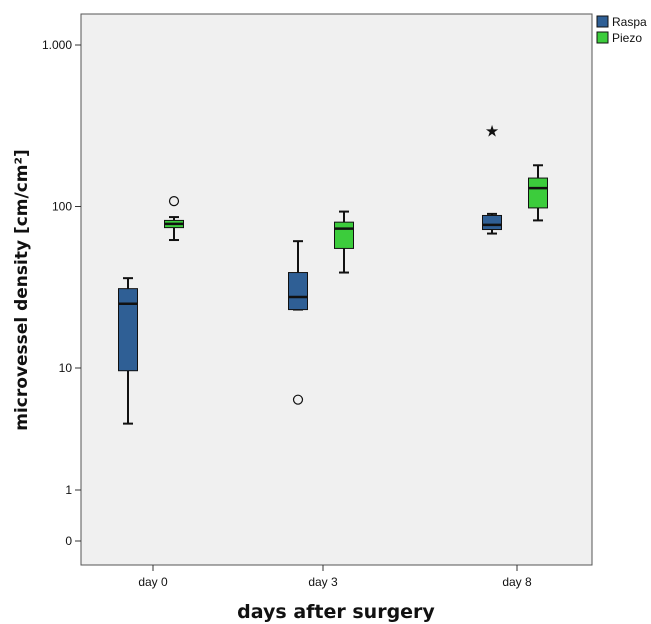  I want to click on x-tick-label: day 0, so click(153, 582).